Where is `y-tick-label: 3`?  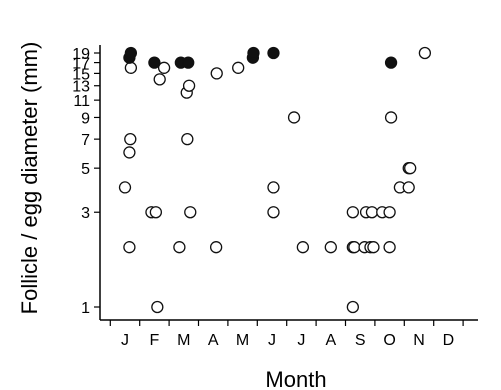 y-tick-label: 3 is located at coordinates (85, 213).